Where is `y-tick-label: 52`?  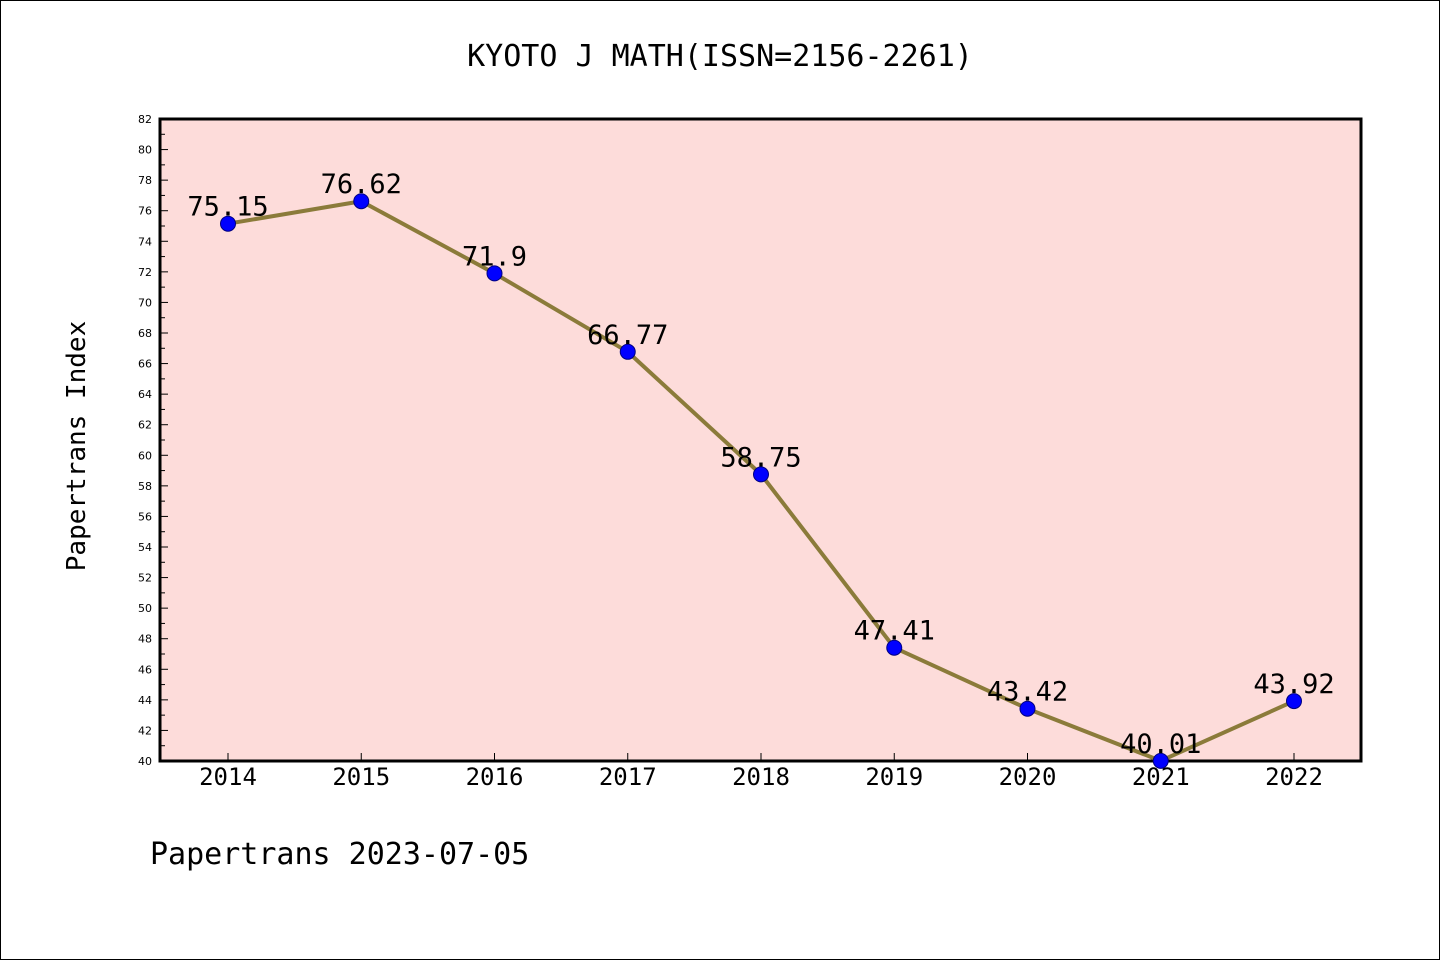 y-tick-label: 52 is located at coordinates (145, 578).